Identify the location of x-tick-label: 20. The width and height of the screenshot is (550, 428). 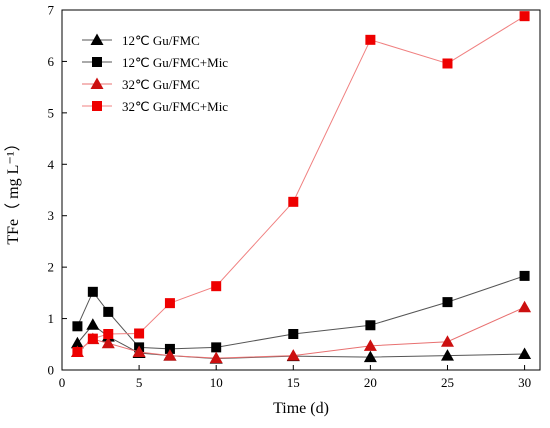
(370, 382).